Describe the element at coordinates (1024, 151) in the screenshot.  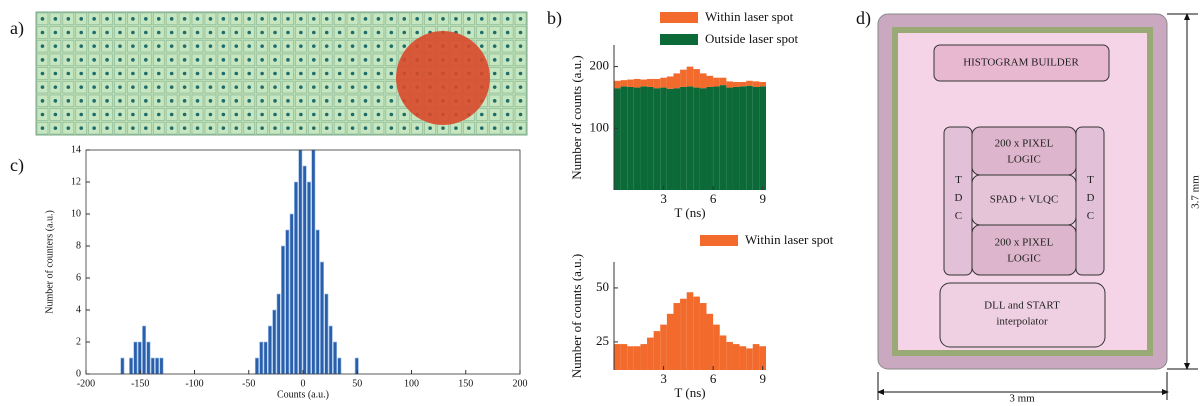
I see `block` at that location.